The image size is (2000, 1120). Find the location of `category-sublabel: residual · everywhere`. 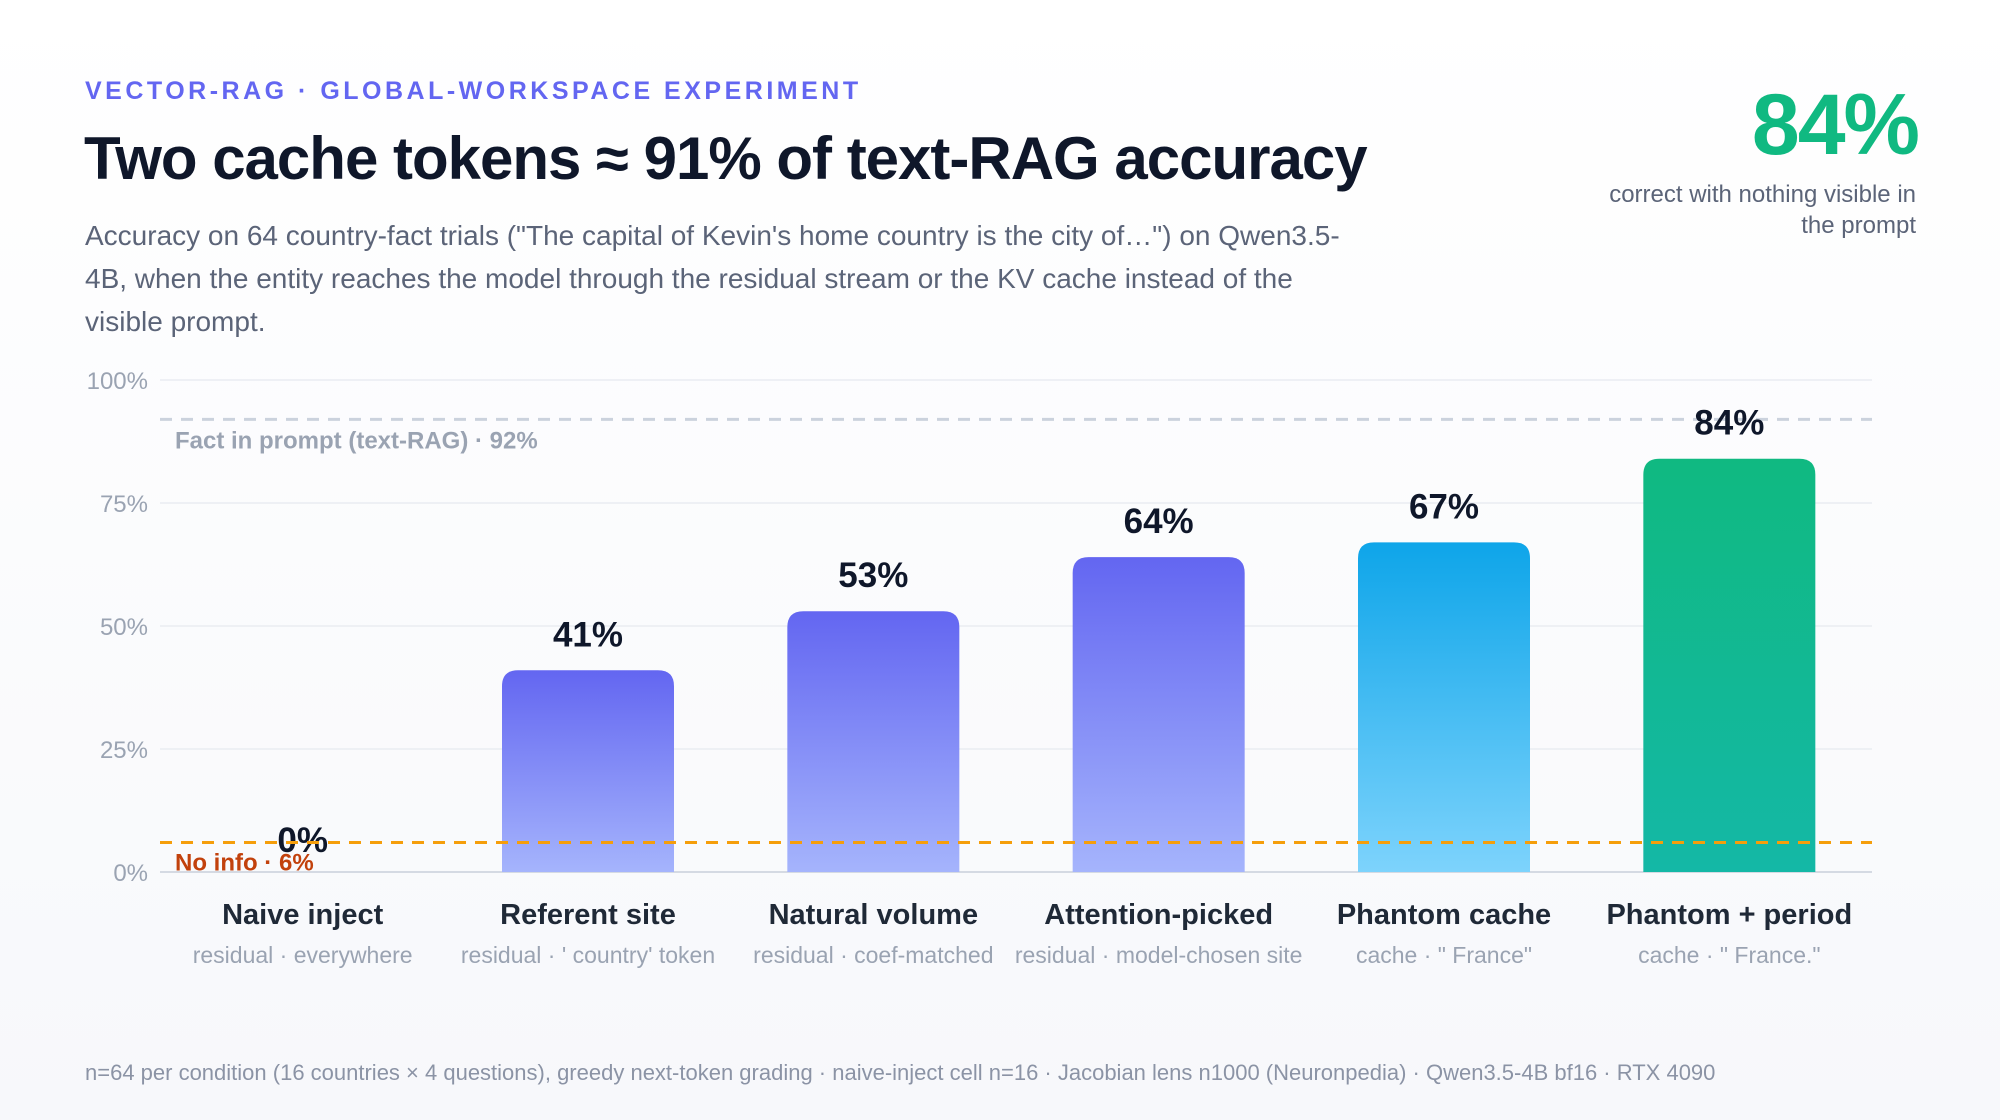

category-sublabel: residual · everywhere is located at coordinates (303, 955).